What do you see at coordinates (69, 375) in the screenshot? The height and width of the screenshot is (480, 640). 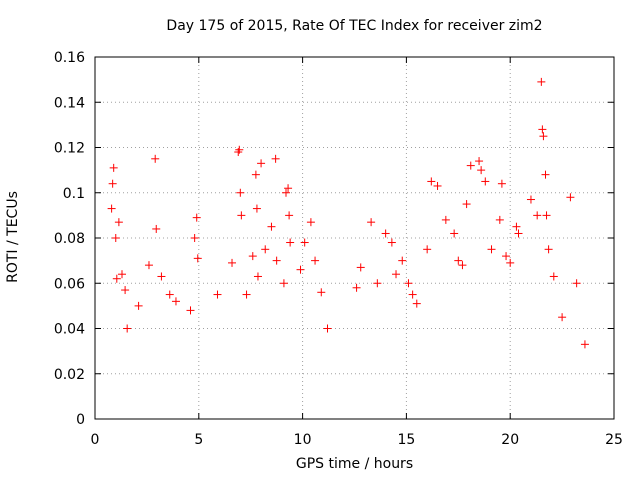 I see `y-tick-label: 0.02` at bounding box center [69, 375].